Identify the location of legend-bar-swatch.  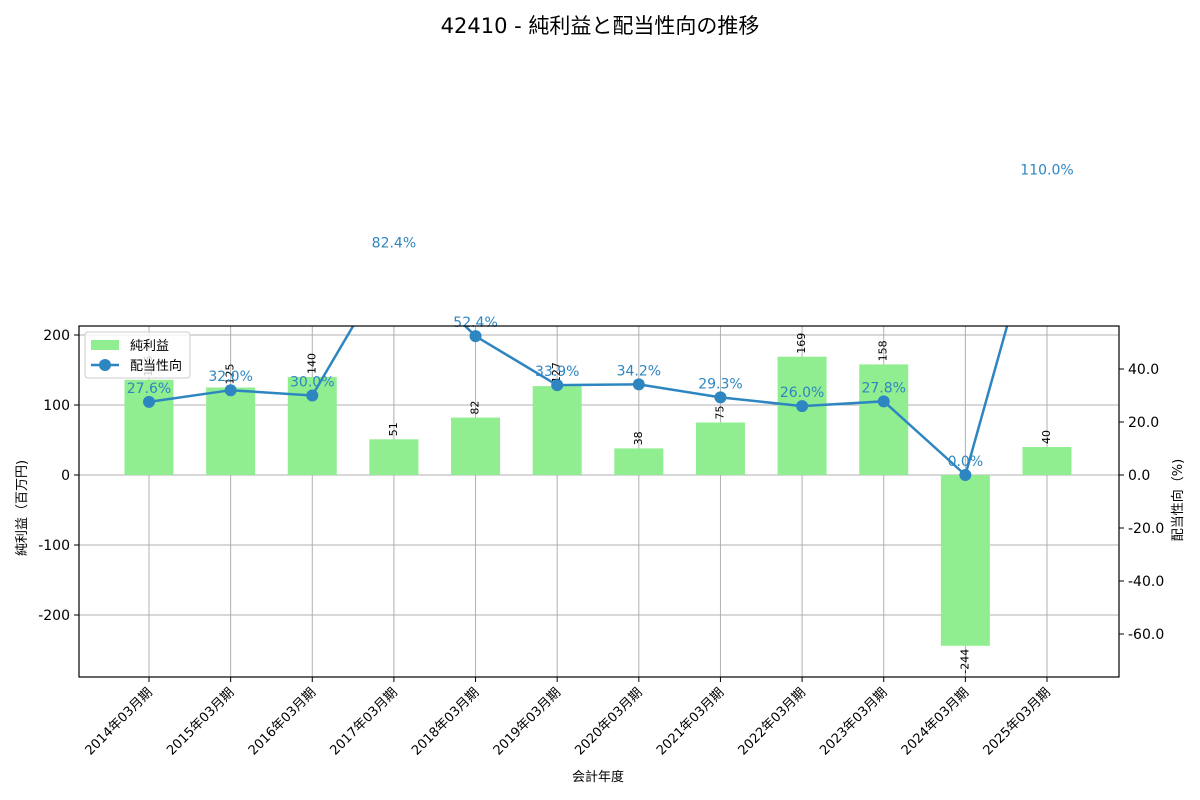
(105, 345).